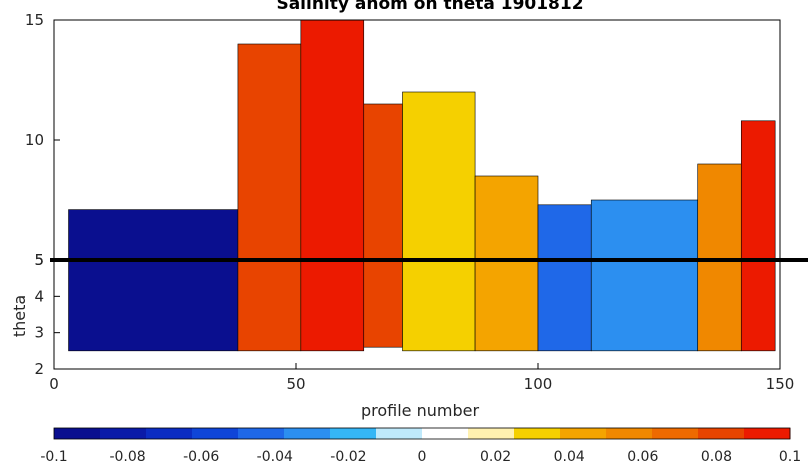 This screenshot has width=808, height=471. Describe the element at coordinates (19, 316) in the screenshot. I see `y-axis-label: theta` at that location.